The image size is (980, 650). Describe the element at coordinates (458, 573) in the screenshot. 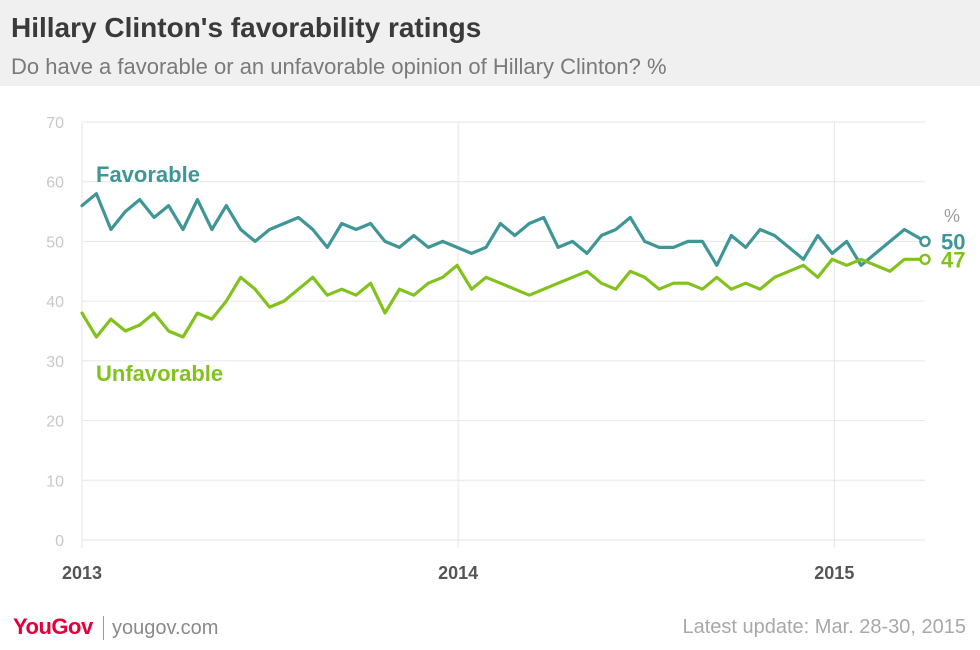

I see `x-tick-label: 2014` at that location.